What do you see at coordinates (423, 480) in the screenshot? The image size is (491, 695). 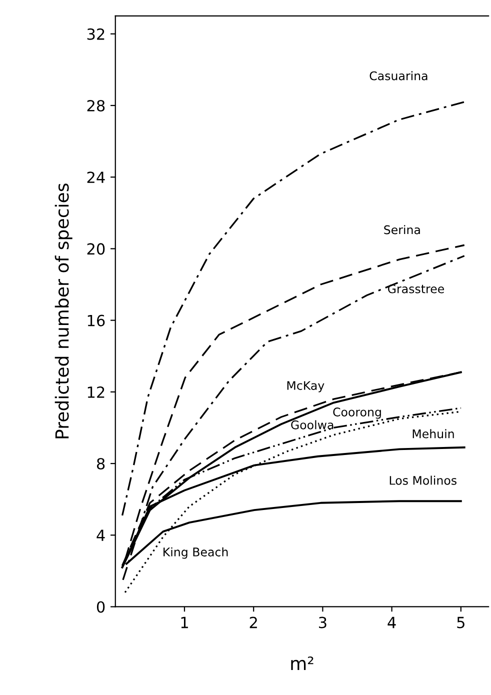 I see `series-label: Los Molinos` at bounding box center [423, 480].